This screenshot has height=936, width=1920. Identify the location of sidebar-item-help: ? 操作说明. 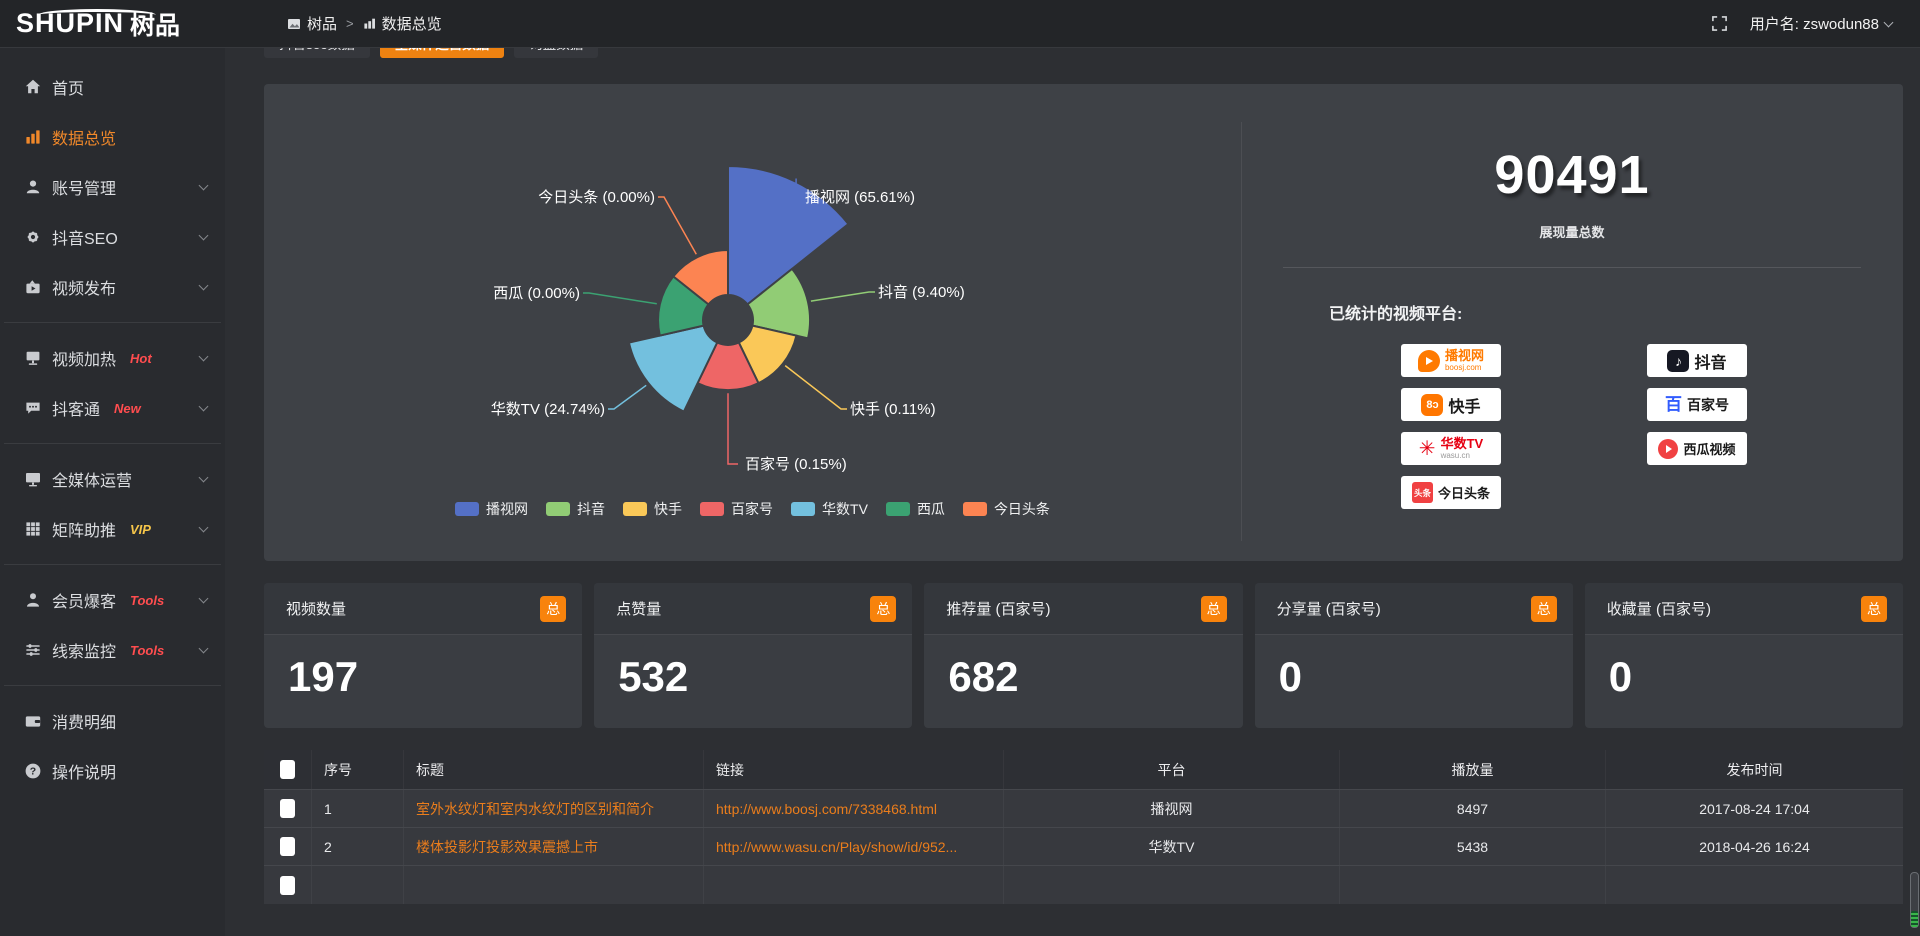
(112, 771).